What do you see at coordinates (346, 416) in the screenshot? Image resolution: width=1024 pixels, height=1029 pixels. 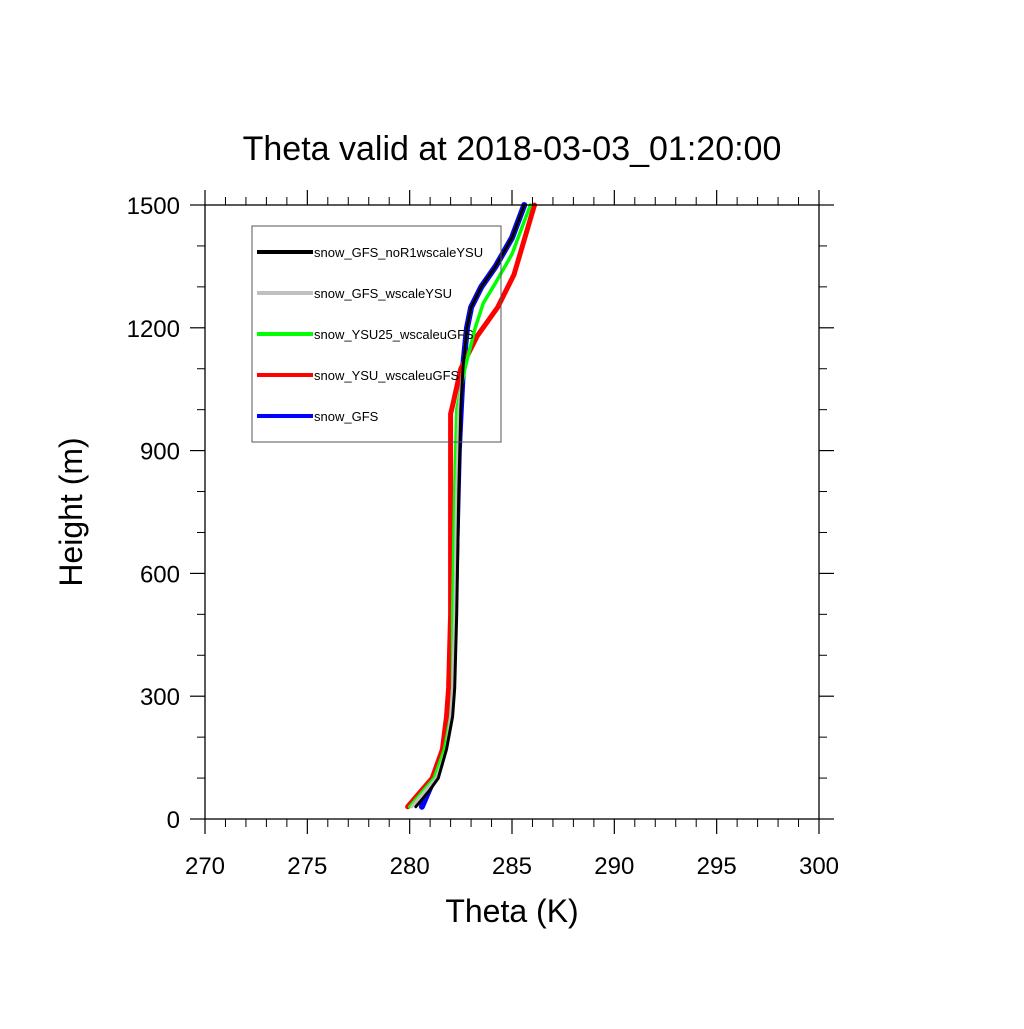 I see `legend-label-4: snow_GFS` at bounding box center [346, 416].